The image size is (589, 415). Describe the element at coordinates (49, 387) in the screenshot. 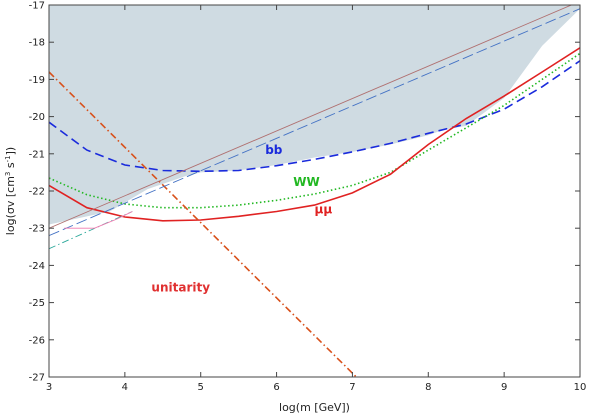

I see `x-tick-label: 3` at that location.